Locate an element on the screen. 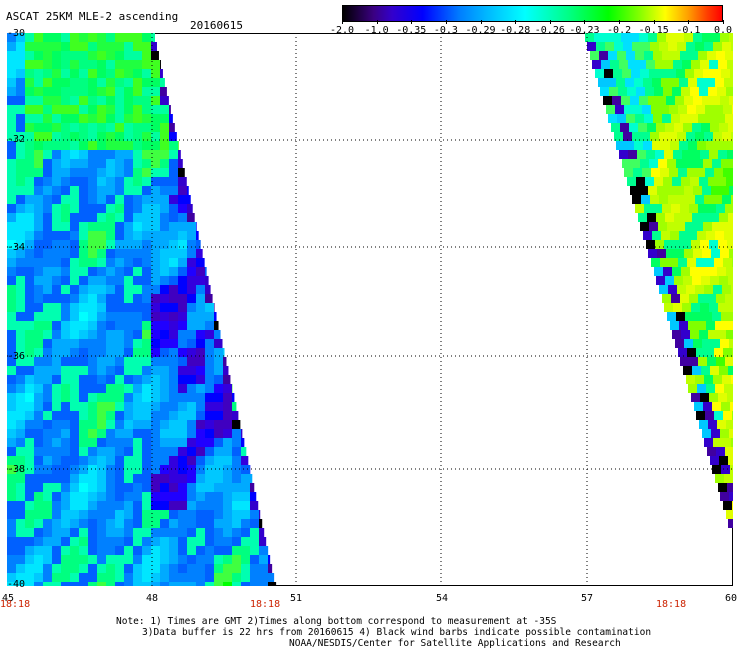 This screenshot has width=740, height=650. map-date: 20160615 is located at coordinates (216, 25).